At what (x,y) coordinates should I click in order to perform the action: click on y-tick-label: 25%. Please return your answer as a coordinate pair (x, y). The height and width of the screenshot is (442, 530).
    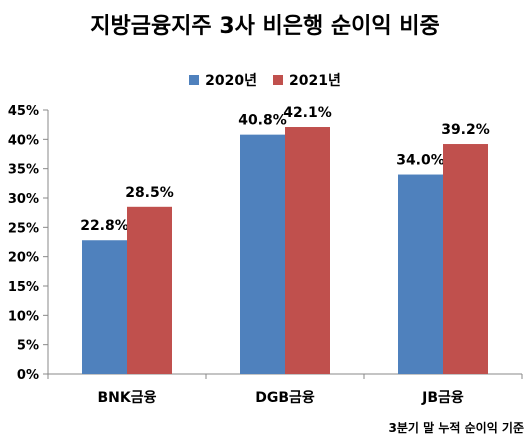
    Looking at the image, I should click on (23, 228).